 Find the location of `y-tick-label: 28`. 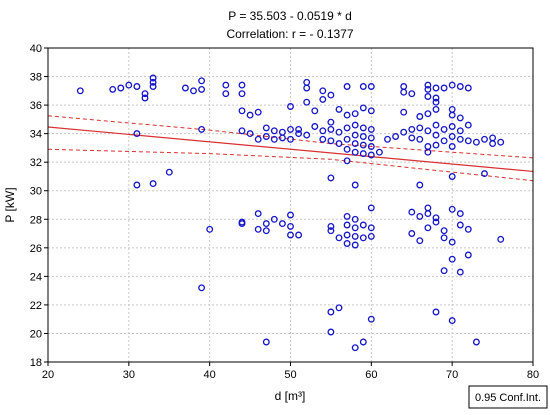

y-tick-label: 28 is located at coordinates (36, 220).